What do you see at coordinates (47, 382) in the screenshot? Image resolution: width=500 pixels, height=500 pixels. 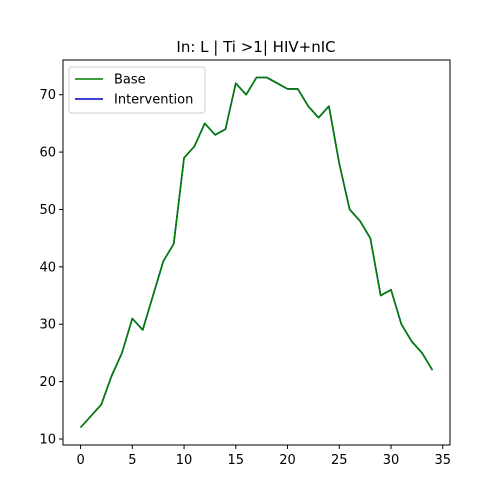 I see `y-tick-label: 20` at bounding box center [47, 382].